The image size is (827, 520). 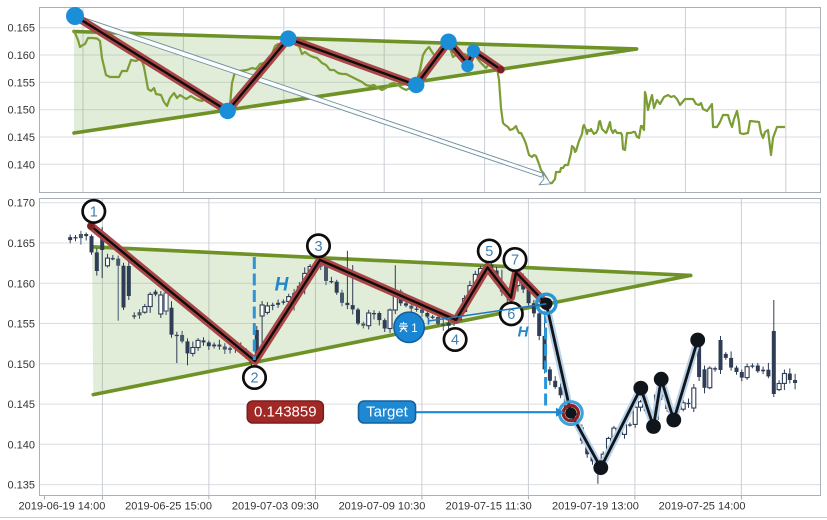 I want to click on svg-text: 0.143859, so click(x=285, y=412).